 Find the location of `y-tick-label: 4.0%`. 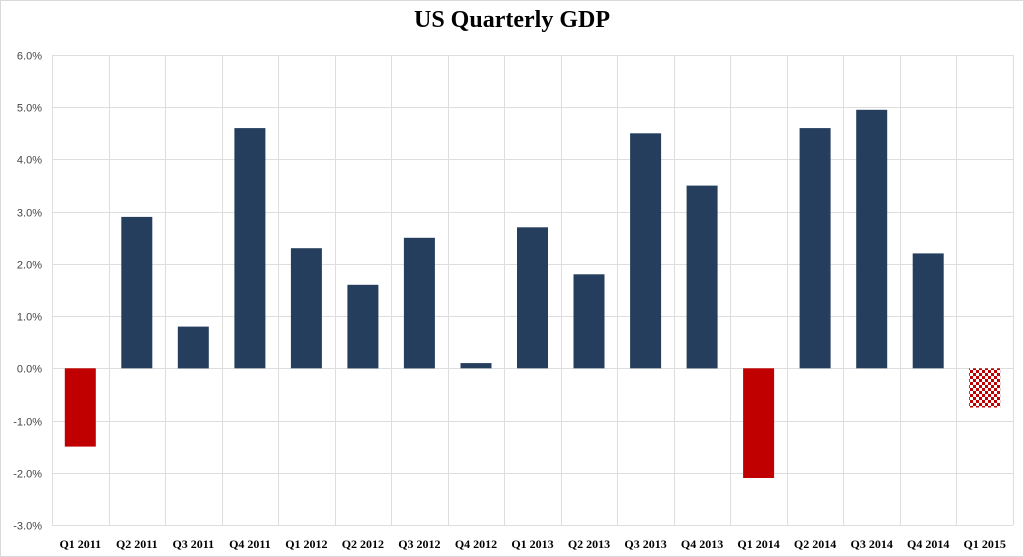

y-tick-label: 4.0% is located at coordinates (29, 161).